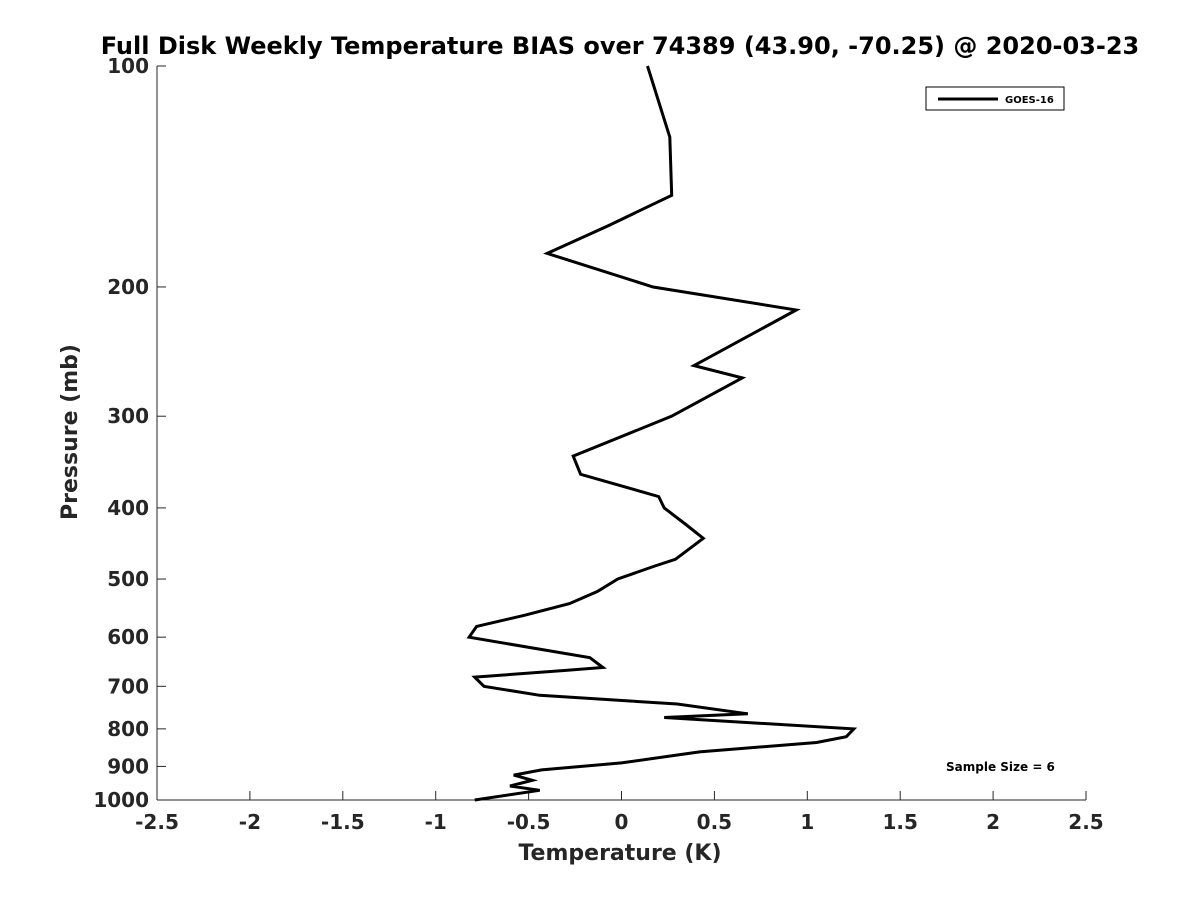 Image resolution: width=1200 pixels, height=900 pixels. What do you see at coordinates (70, 432) in the screenshot?
I see `y-axis-label: Pressure (mb)` at bounding box center [70, 432].